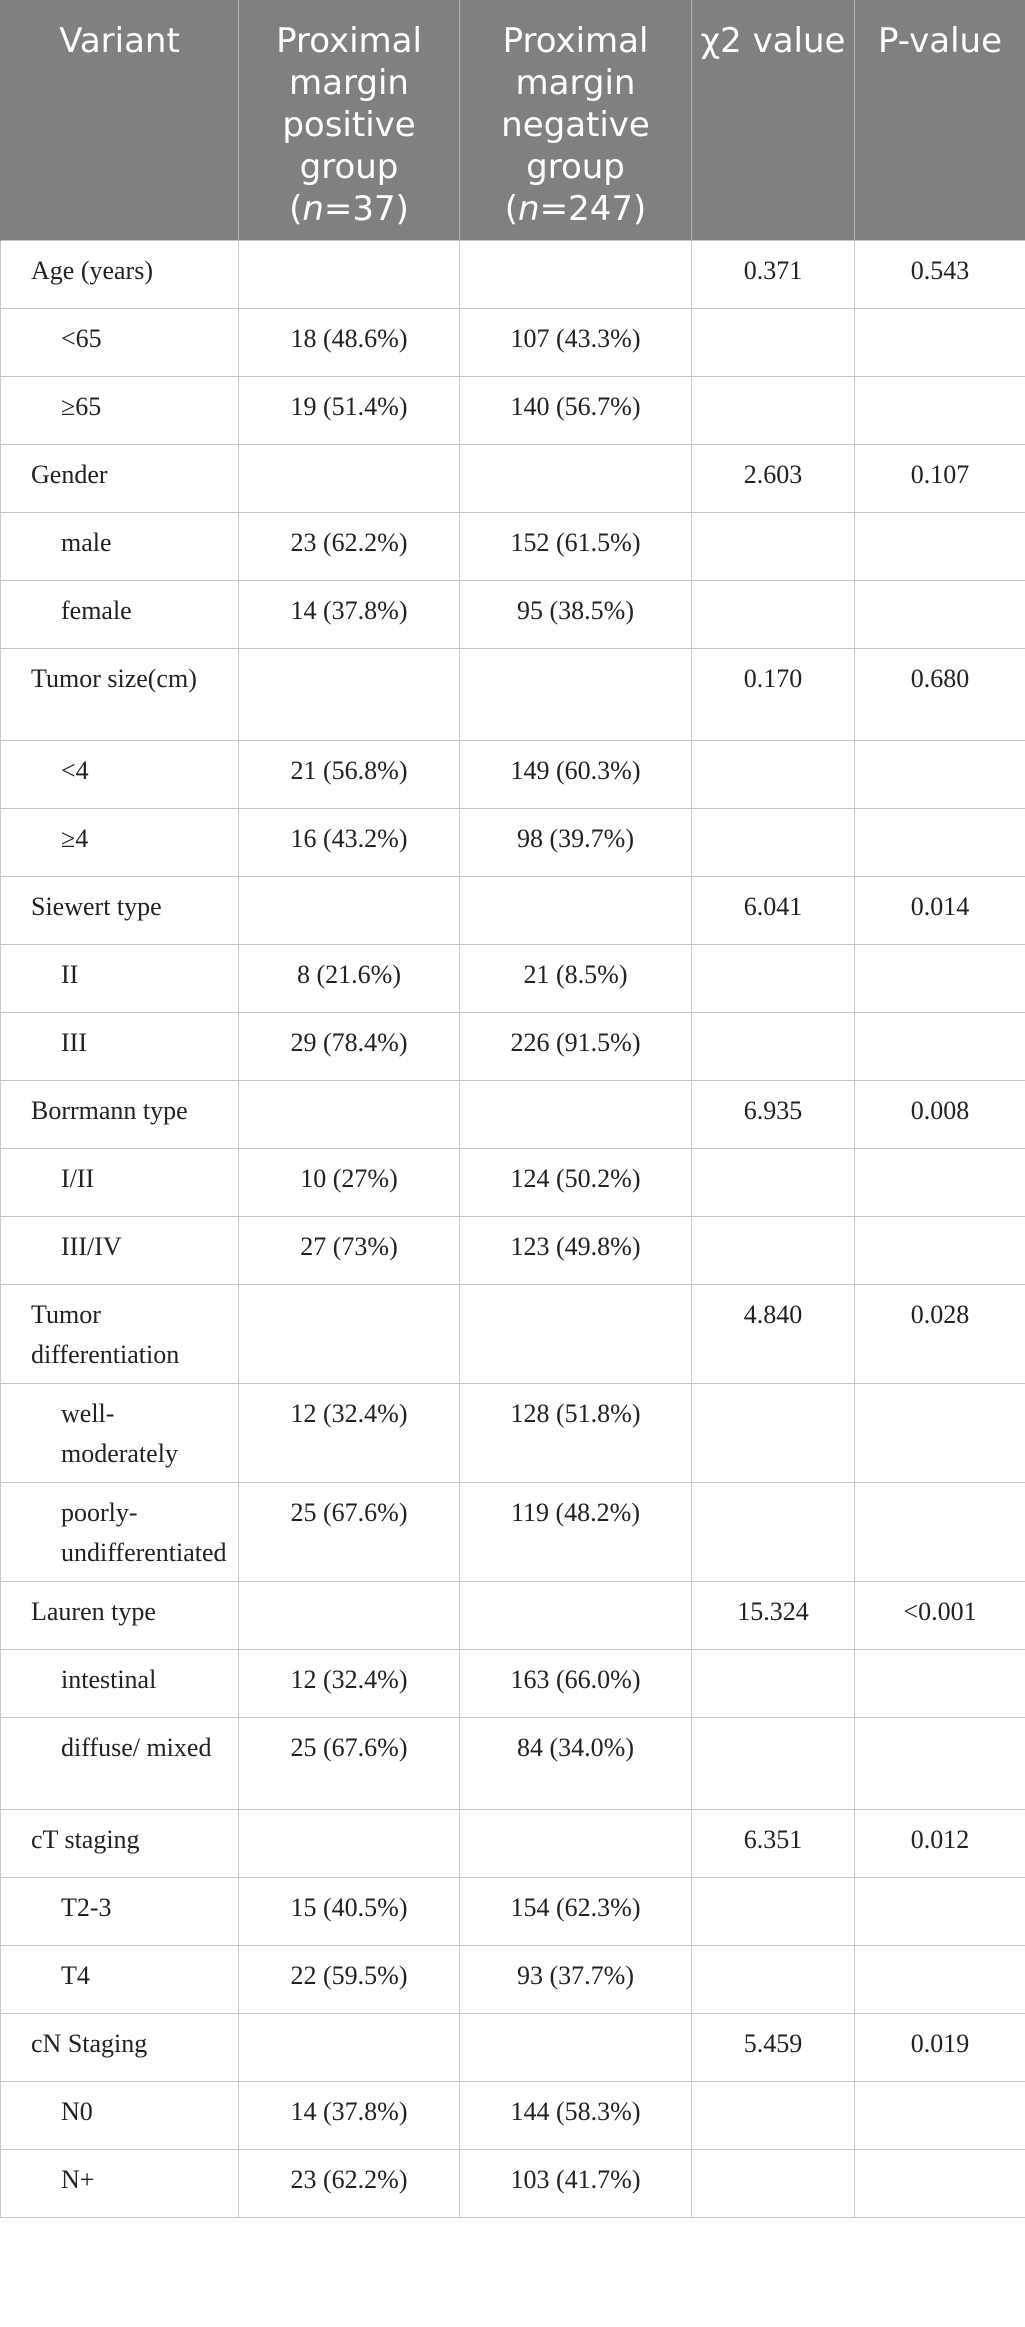 This screenshot has width=1025, height=2327. Describe the element at coordinates (939, 120) in the screenshot. I see `header-p-value: P-value` at that location.